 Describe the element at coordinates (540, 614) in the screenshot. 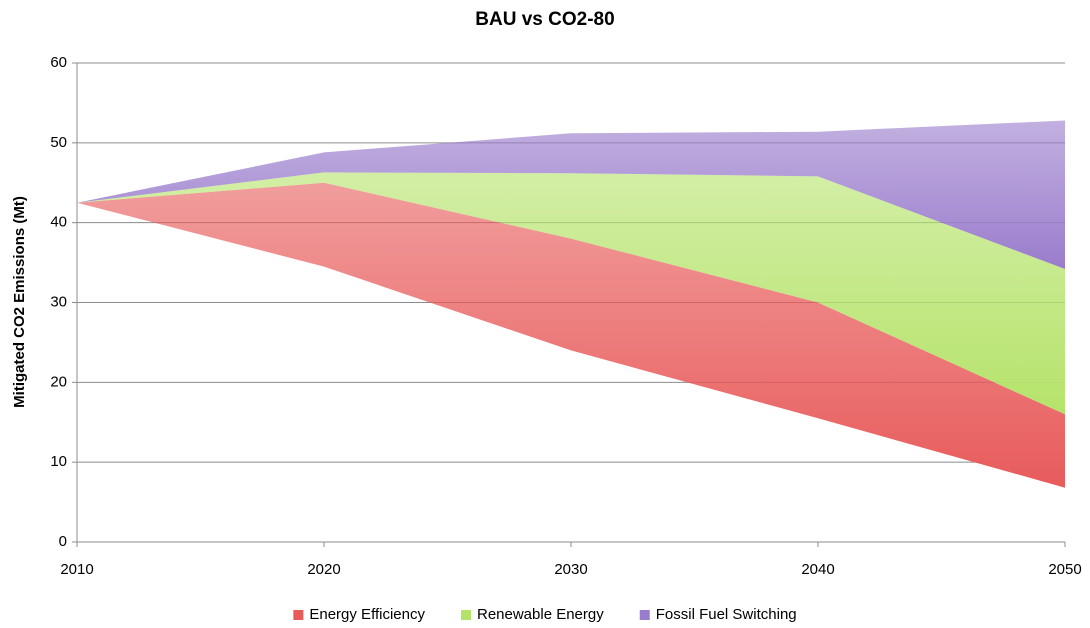

I see `legend-label: Renewable Energy` at that location.